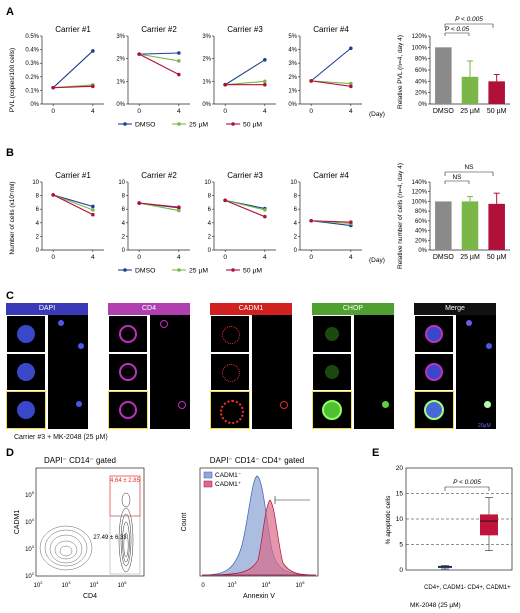 The width and height of the screenshot is (520, 613). I want to click on panel-d-left-yticks: 10² 10³ 10⁴ 10⁵, so click(30, 535).